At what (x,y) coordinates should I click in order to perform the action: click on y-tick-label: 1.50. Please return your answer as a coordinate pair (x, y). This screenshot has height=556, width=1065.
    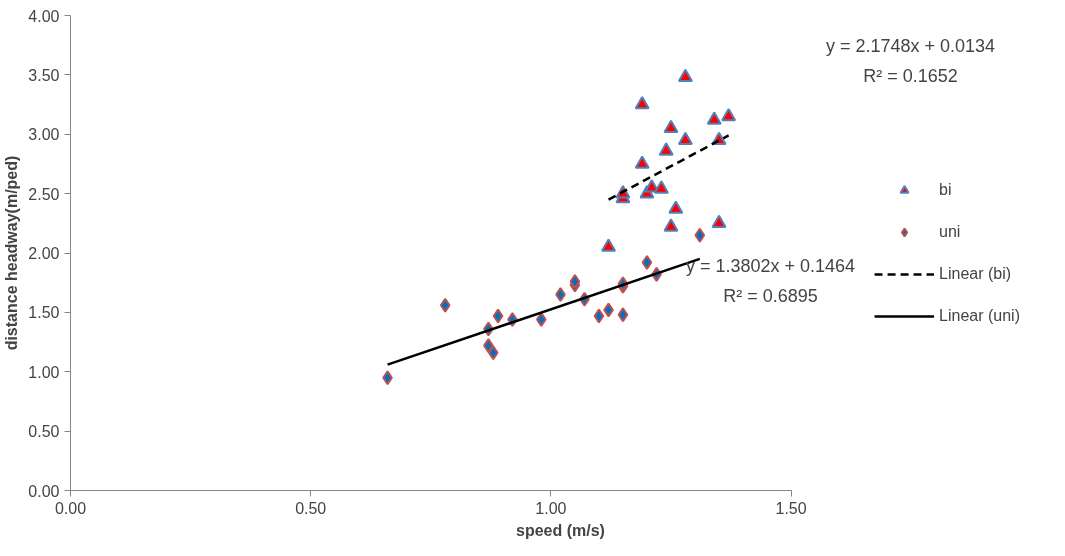
    Looking at the image, I should click on (44, 313).